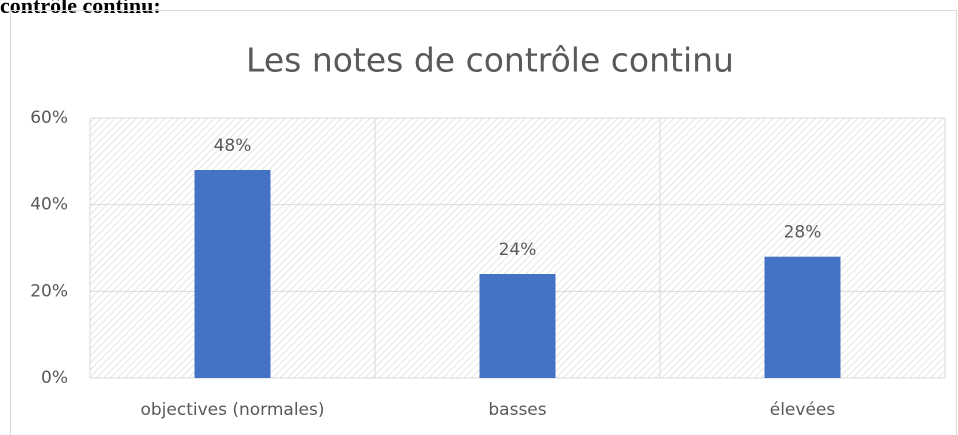  What do you see at coordinates (49, 118) in the screenshot?
I see `y-tick-label: 60%` at bounding box center [49, 118].